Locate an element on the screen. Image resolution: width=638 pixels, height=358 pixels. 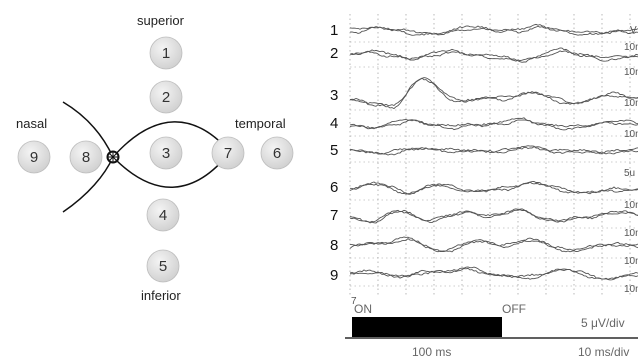
edge-label-2: 10n is located at coordinates (631, 72).